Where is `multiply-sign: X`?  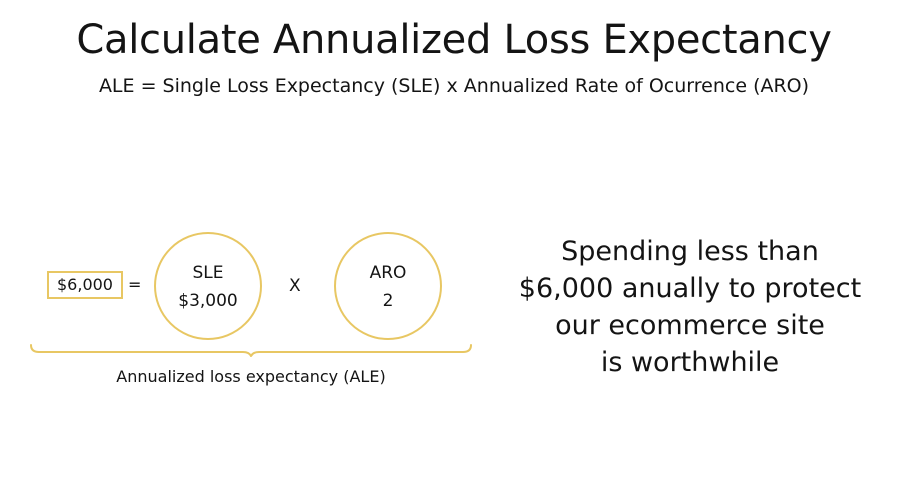 multiply-sign: X is located at coordinates (295, 286).